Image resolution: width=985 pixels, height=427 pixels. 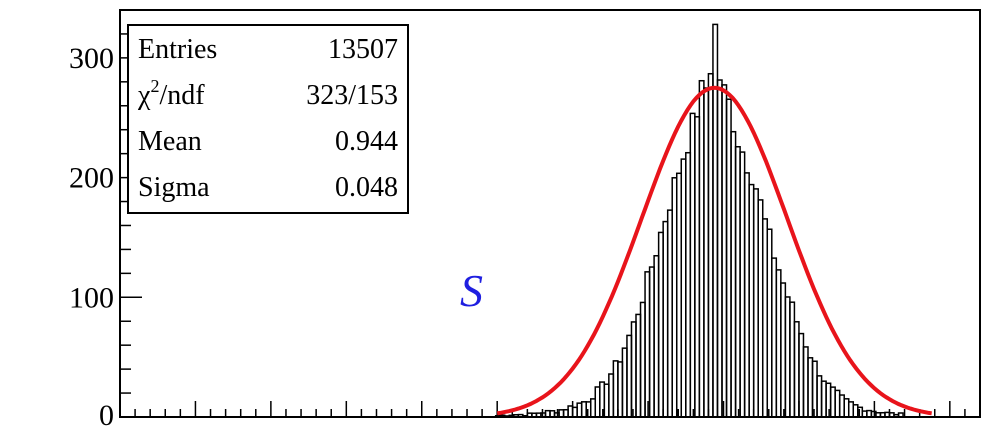 What do you see at coordinates (363, 49) in the screenshot?
I see `stats-entries-value: 13507` at bounding box center [363, 49].